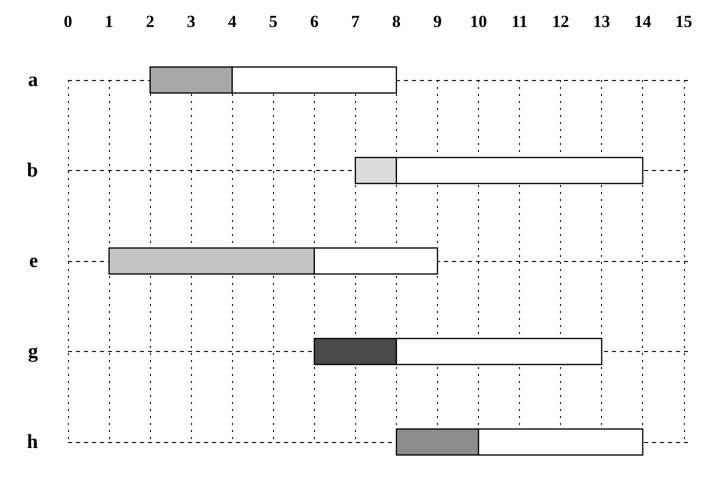  Describe the element at coordinates (191, 21) in the screenshot. I see `x-tick-label: 3` at that location.